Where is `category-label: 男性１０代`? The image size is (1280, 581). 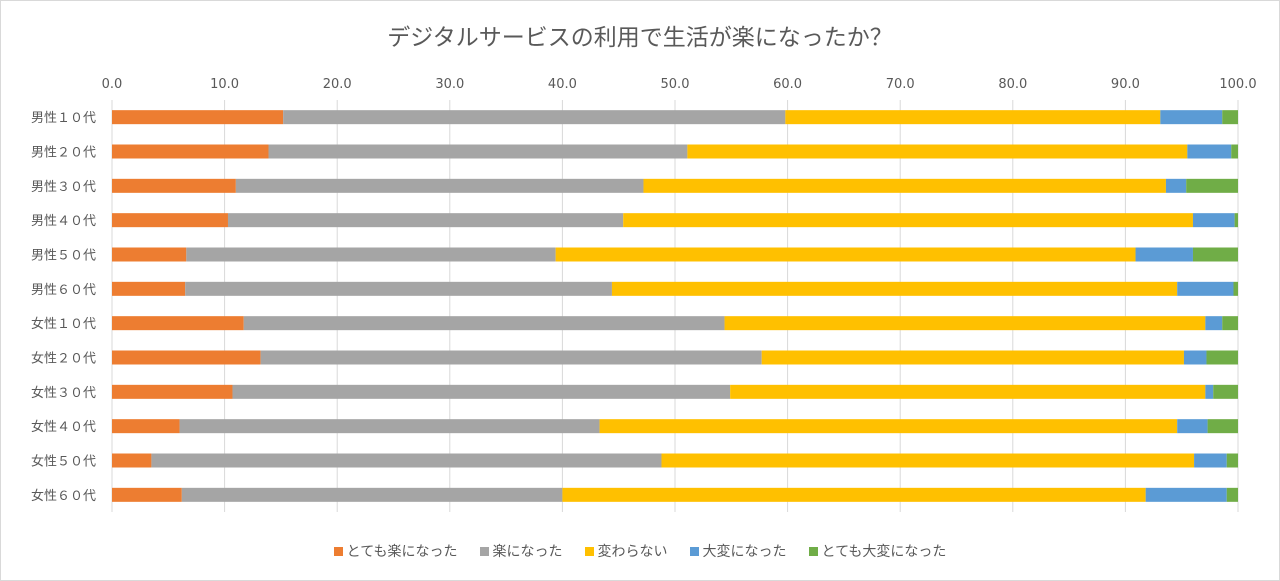
category-label: 男性１０代 is located at coordinates (63, 118).